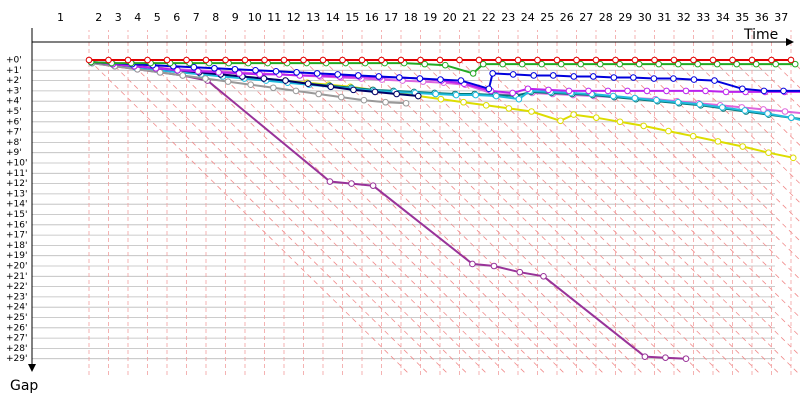 Image resolution: width=800 pixels, height=400 pixels. Describe the element at coordinates (255, 17) in the screenshot. I see `x-tick-label: 10` at that location.